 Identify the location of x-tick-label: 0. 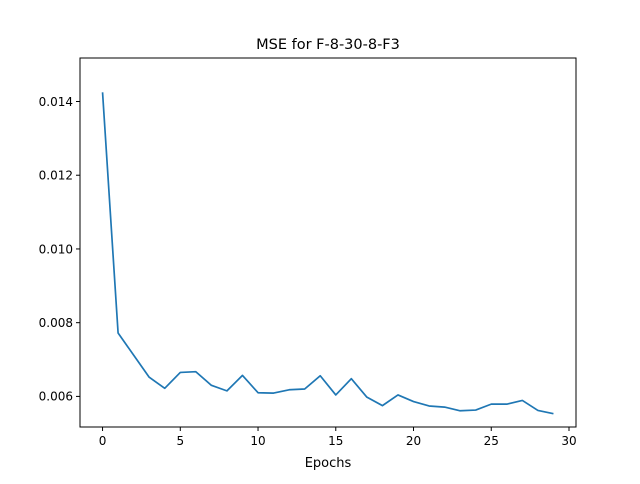
(103, 441).